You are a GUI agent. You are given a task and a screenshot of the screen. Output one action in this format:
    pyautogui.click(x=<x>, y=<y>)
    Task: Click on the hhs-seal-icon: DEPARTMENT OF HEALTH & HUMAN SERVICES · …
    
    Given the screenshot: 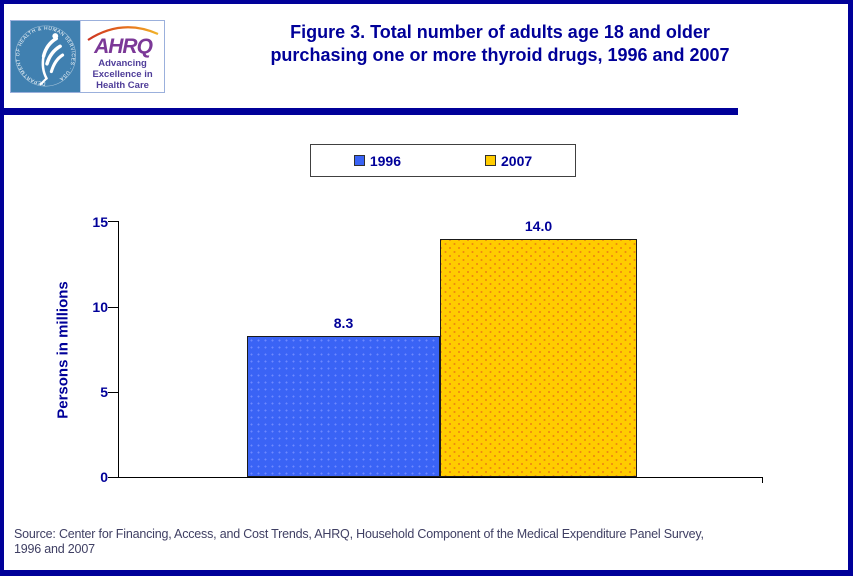 What is the action you would take?
    pyautogui.click(x=46, y=56)
    